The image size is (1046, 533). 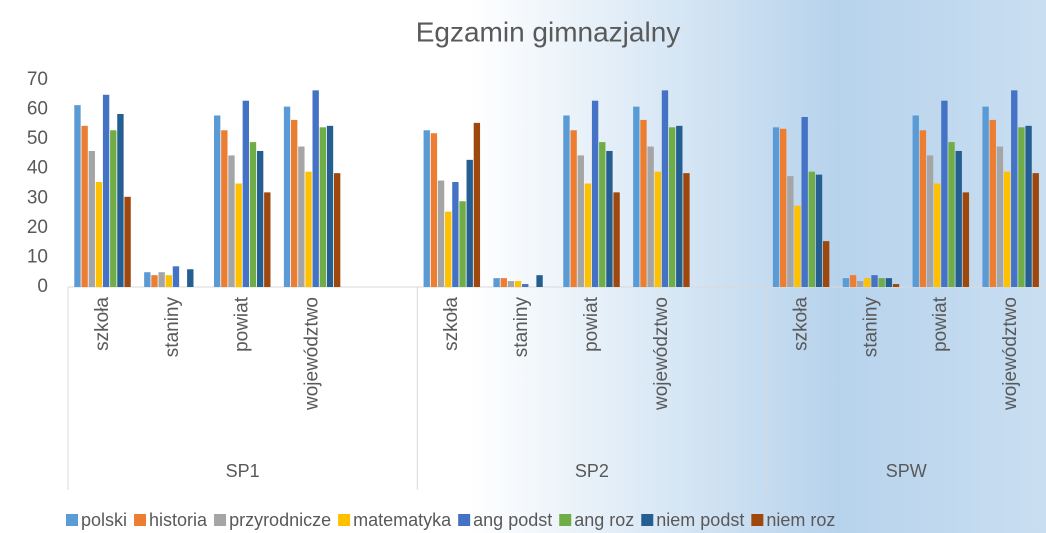 I want to click on y-tick-label: 10, so click(x=37, y=256).